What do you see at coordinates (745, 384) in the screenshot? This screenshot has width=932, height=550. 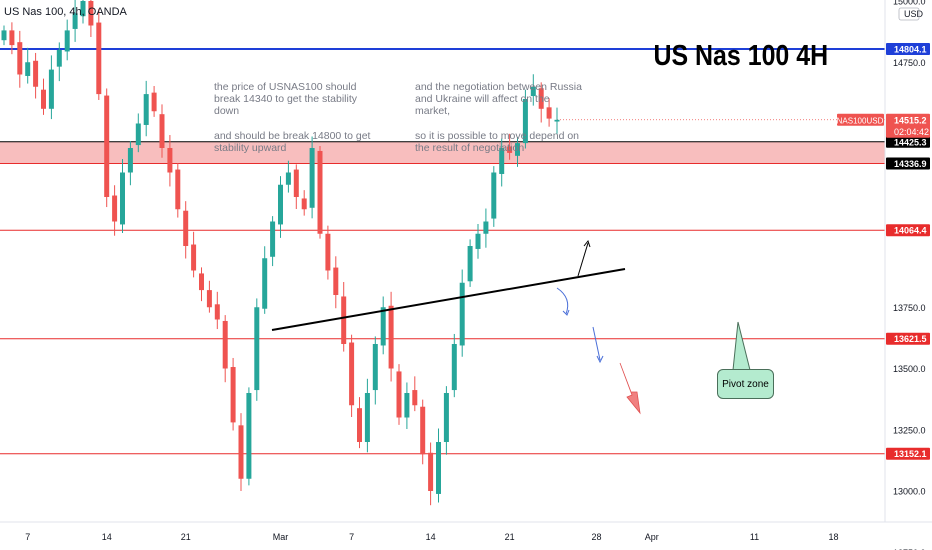 I see `pivot-zone-callout: Pivot zone` at bounding box center [745, 384].